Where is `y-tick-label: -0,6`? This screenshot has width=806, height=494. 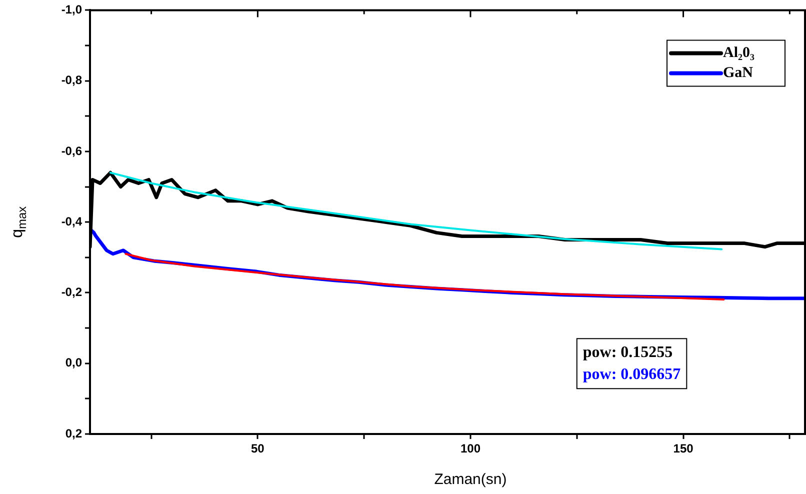 y-tick-label: -0,6 is located at coordinates (71, 151).